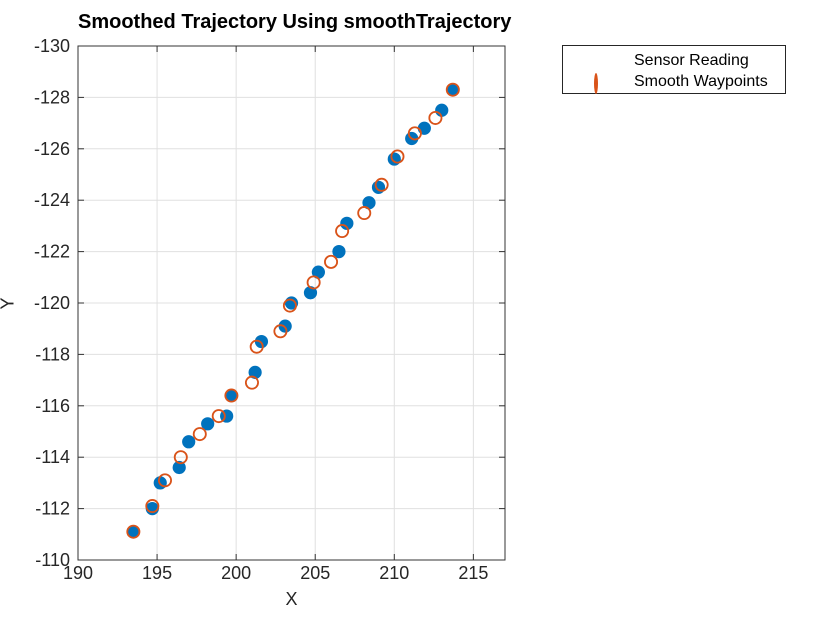  Describe the element at coordinates (52, 200) in the screenshot. I see `y-tick-label: -124` at that location.